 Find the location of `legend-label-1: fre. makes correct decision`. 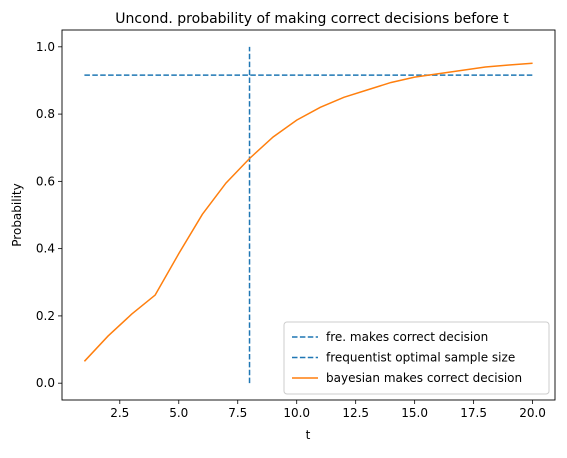

legend-label-1: fre. makes correct decision is located at coordinates (407, 337).